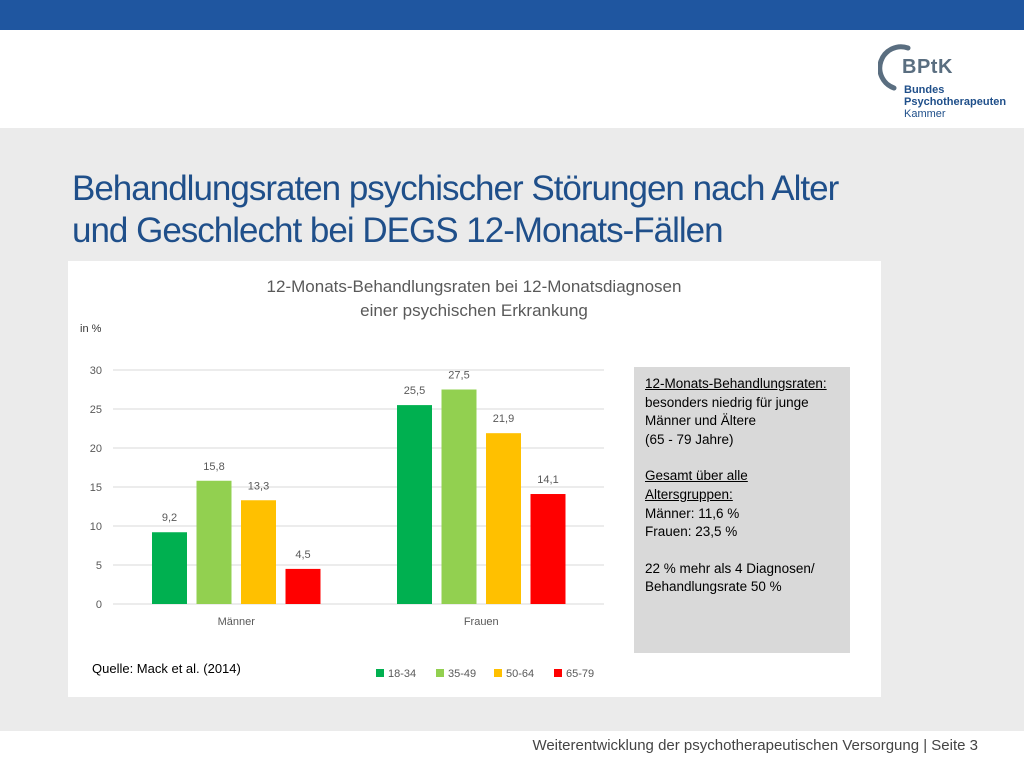 The height and width of the screenshot is (768, 1024). What do you see at coordinates (520, 674) in the screenshot?
I see `legend-label: 50-64` at bounding box center [520, 674].